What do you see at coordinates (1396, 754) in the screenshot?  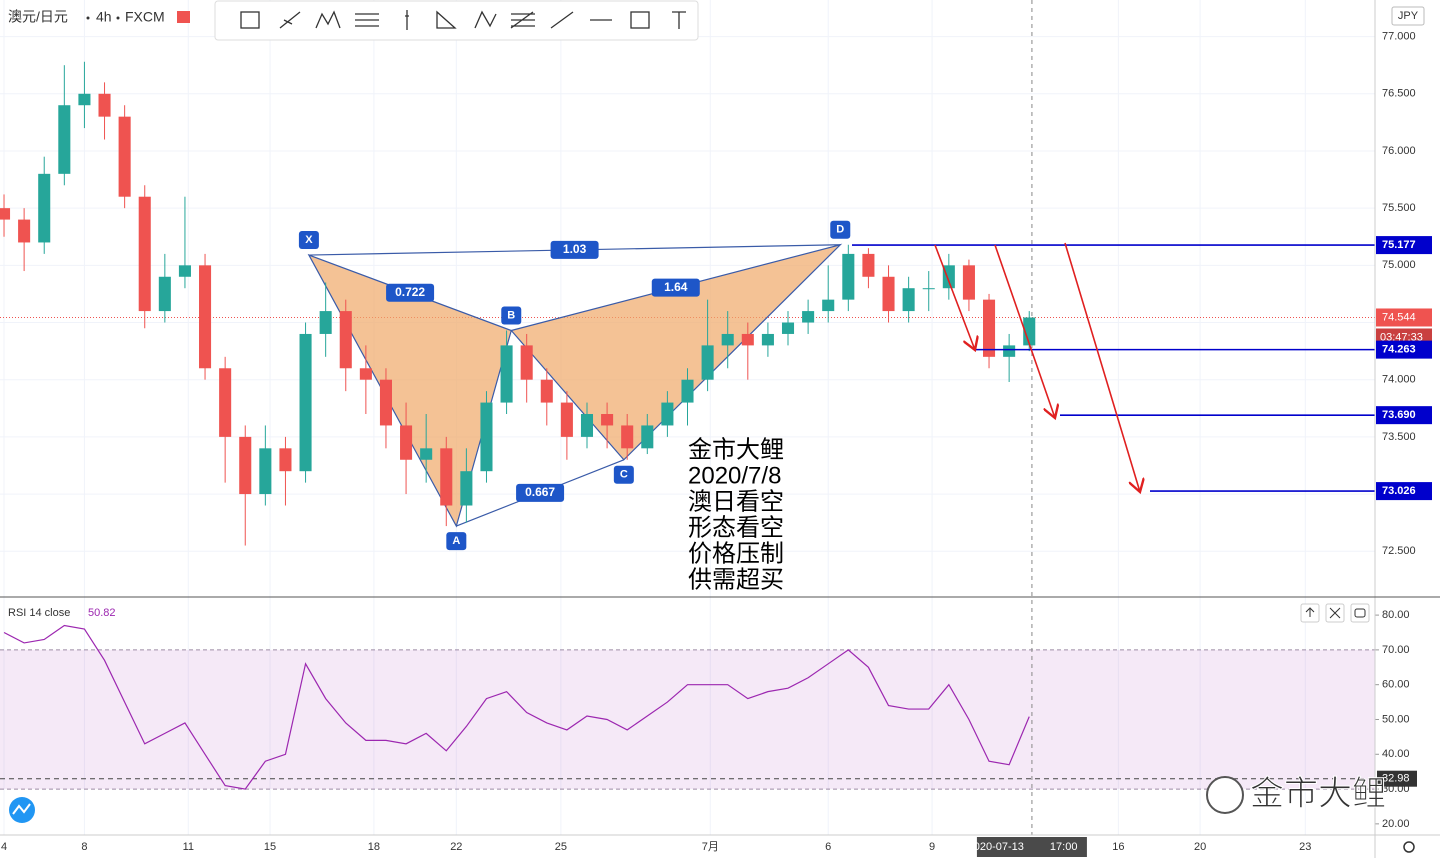 I see `rsi-tick-label: 40.00` at bounding box center [1396, 754].